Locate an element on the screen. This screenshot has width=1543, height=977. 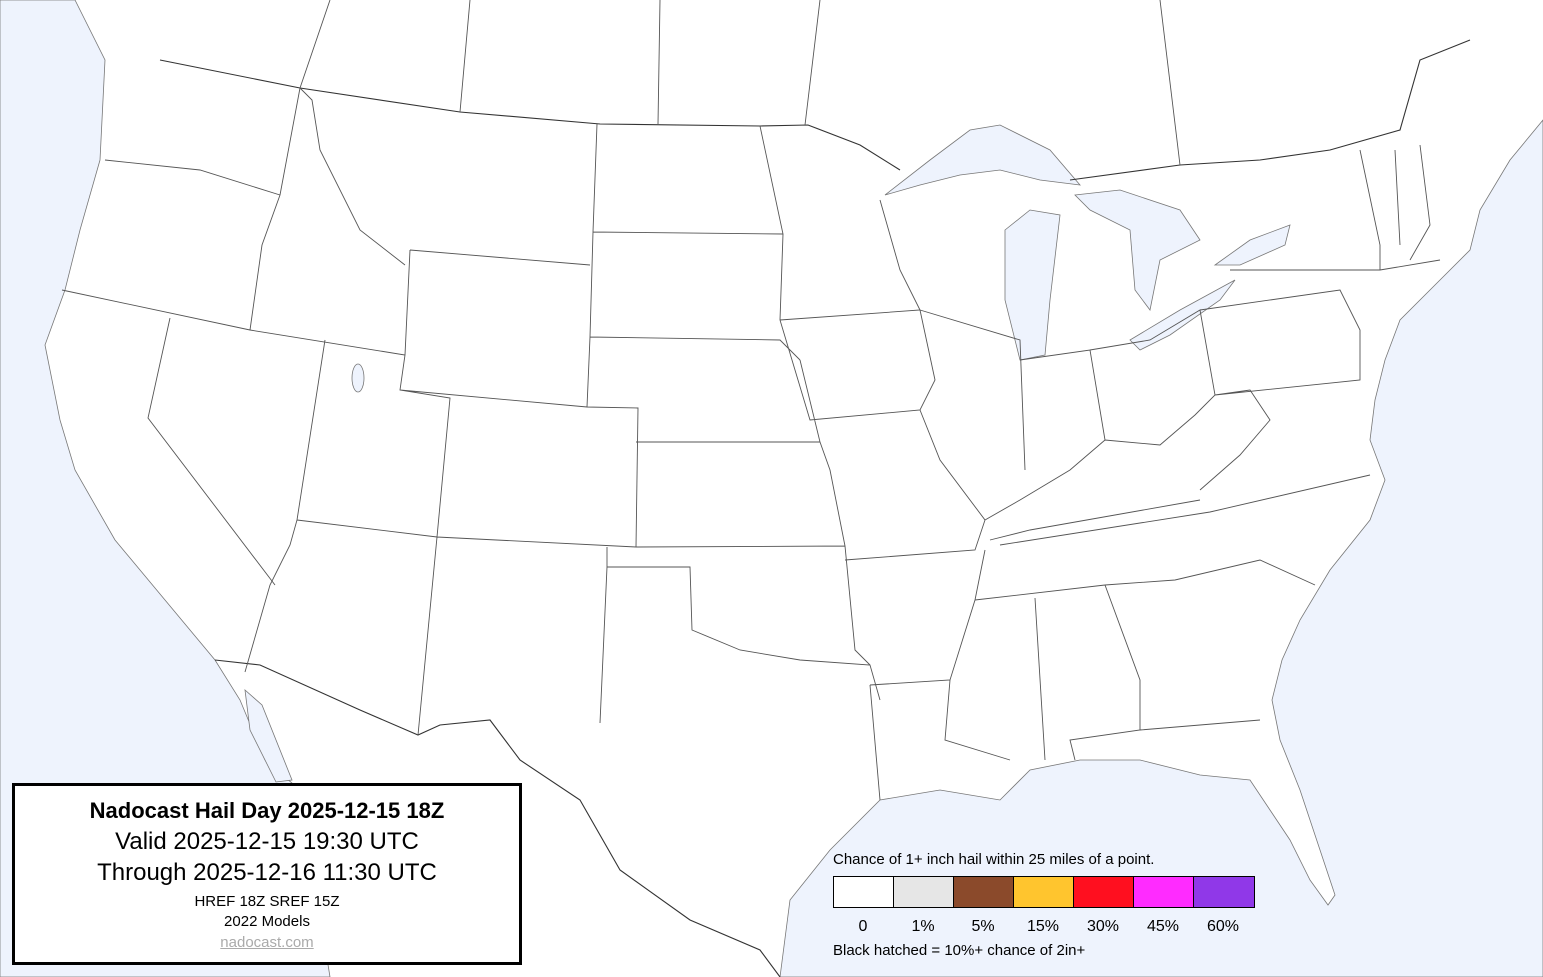
map-title: Nadocast Hail Day 2025-12-15 18Z is located at coordinates (267, 810).